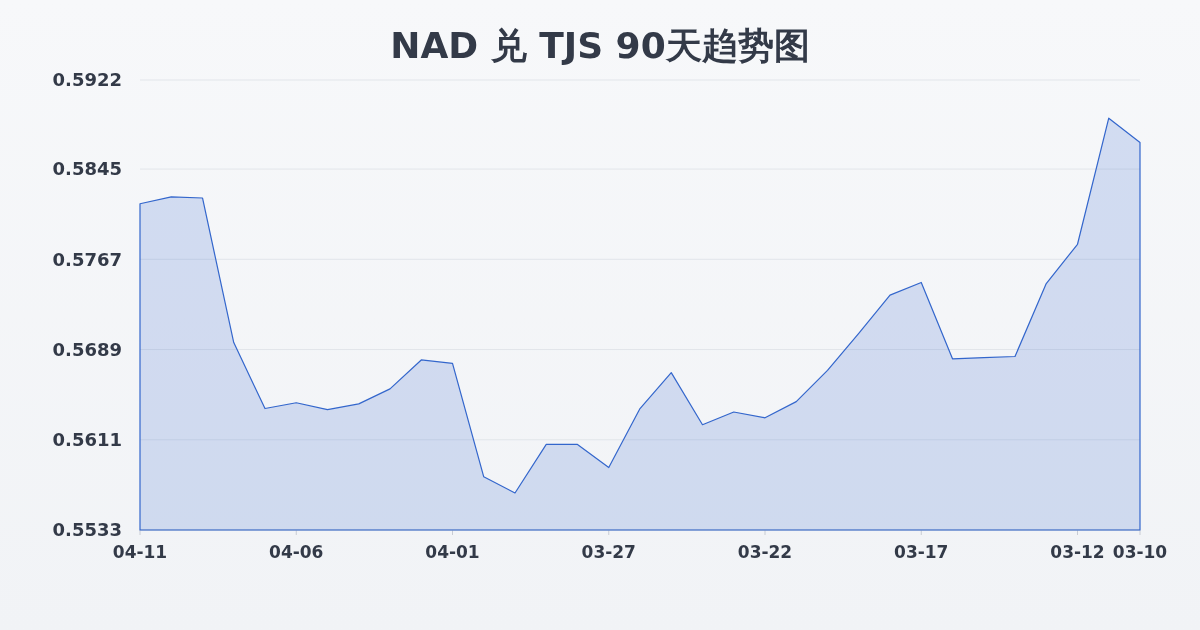 The height and width of the screenshot is (630, 1200). Describe the element at coordinates (1077, 552) in the screenshot. I see `x-tick-label: 03-12` at that location.